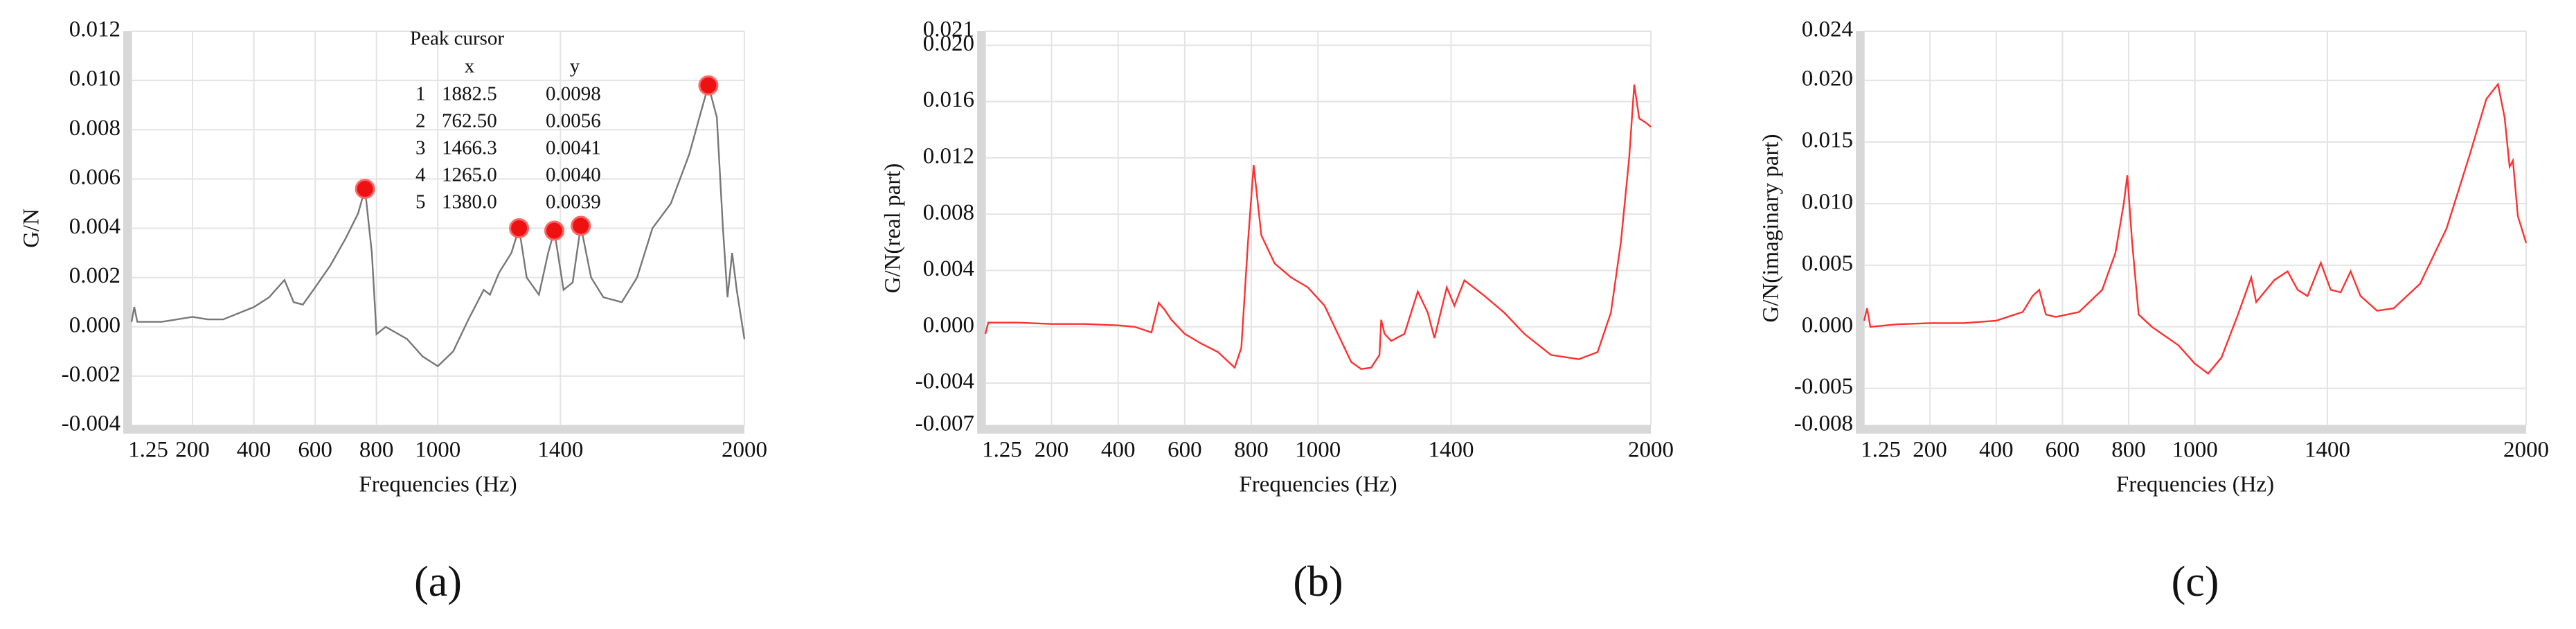 Image resolution: width=2576 pixels, height=629 pixels. What do you see at coordinates (31, 228) in the screenshot?
I see `y-axis-title: G/N` at bounding box center [31, 228].